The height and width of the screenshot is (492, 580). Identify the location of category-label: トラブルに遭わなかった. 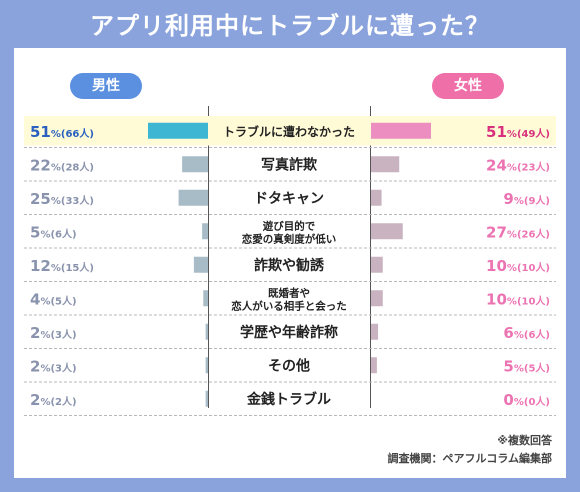
(289, 131).